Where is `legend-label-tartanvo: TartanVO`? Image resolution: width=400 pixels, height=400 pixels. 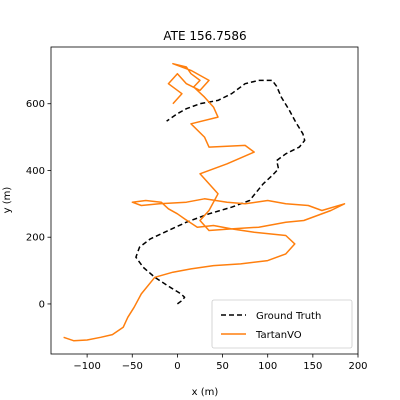
legend-label-tartanvo: TartanVO is located at coordinates (278, 335).